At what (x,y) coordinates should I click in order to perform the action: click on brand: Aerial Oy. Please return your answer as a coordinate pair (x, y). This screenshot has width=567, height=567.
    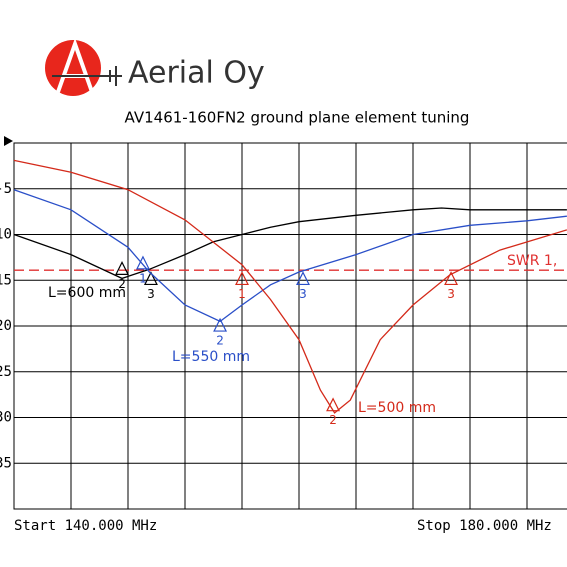
    Looking at the image, I should click on (196, 73).